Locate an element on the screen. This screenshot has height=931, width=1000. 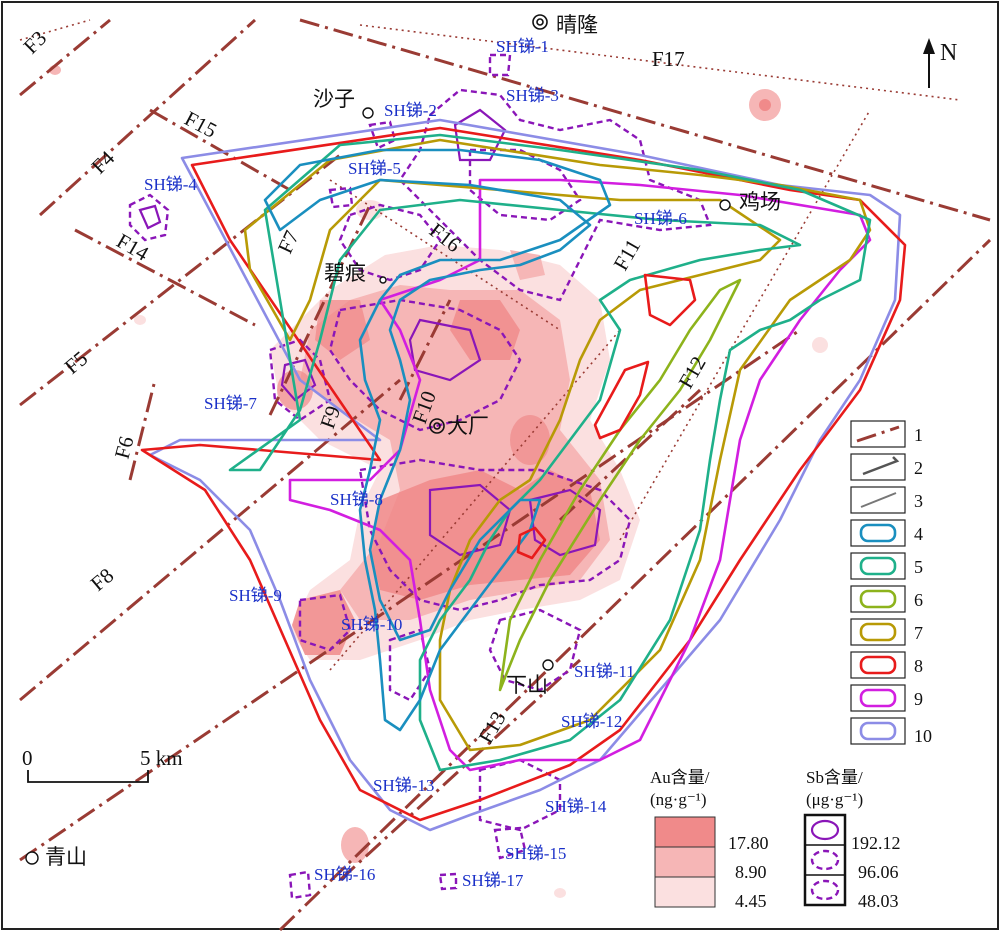
legend-item-1: 1 is located at coordinates (886, 434).